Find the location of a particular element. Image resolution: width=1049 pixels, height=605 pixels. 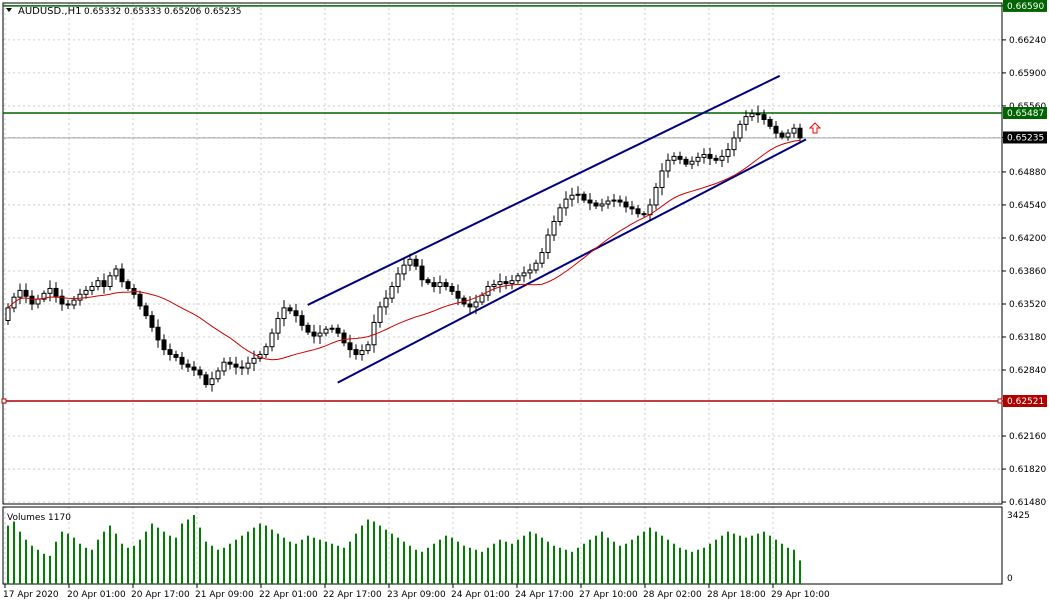

time-tick-label: 29 Apr 10:00 is located at coordinates (800, 595).